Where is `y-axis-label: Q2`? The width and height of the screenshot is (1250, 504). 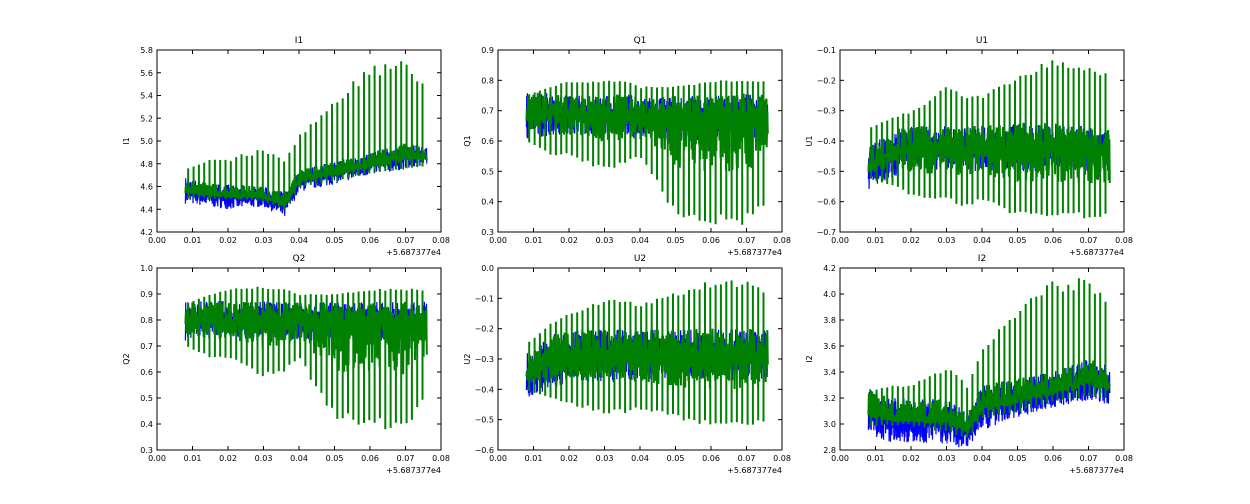
y-axis-label: Q2 is located at coordinates (126, 358).